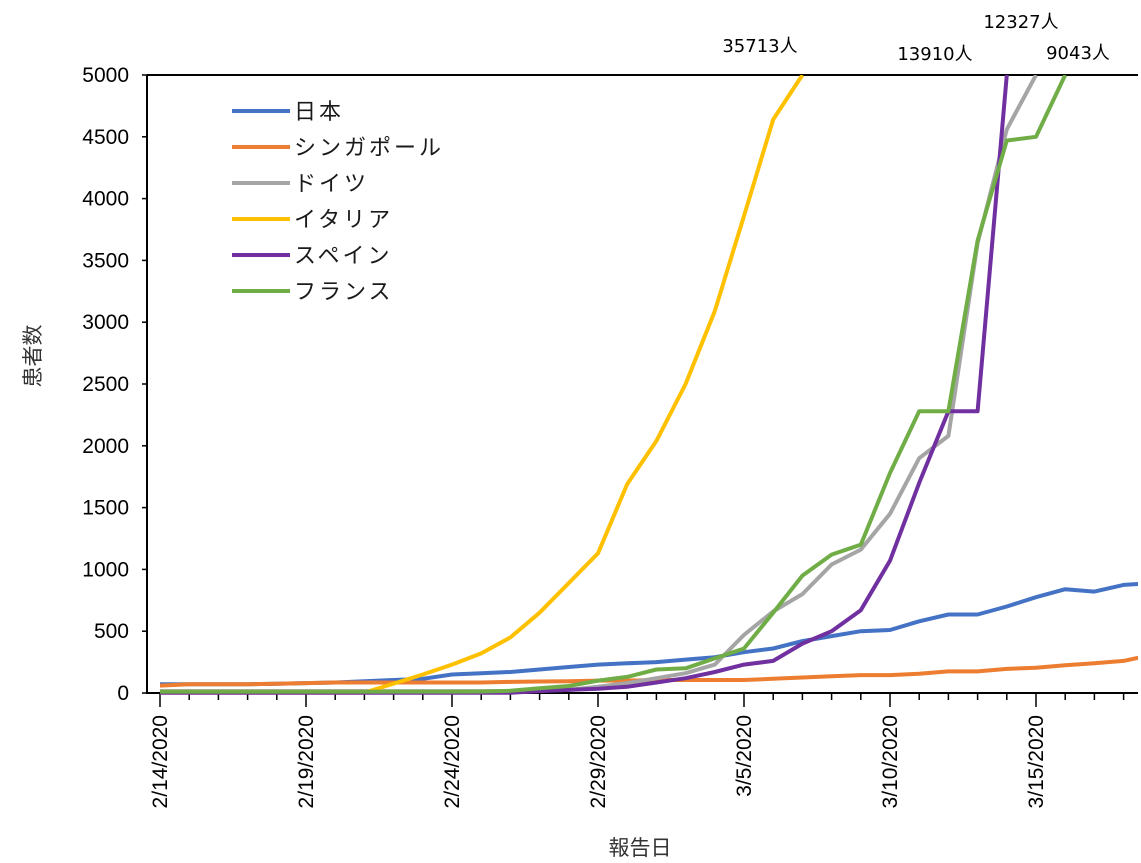 This screenshot has width=1141, height=863. Describe the element at coordinates (890, 761) in the screenshot. I see `x-tick-label: 3/10/2020` at that location.